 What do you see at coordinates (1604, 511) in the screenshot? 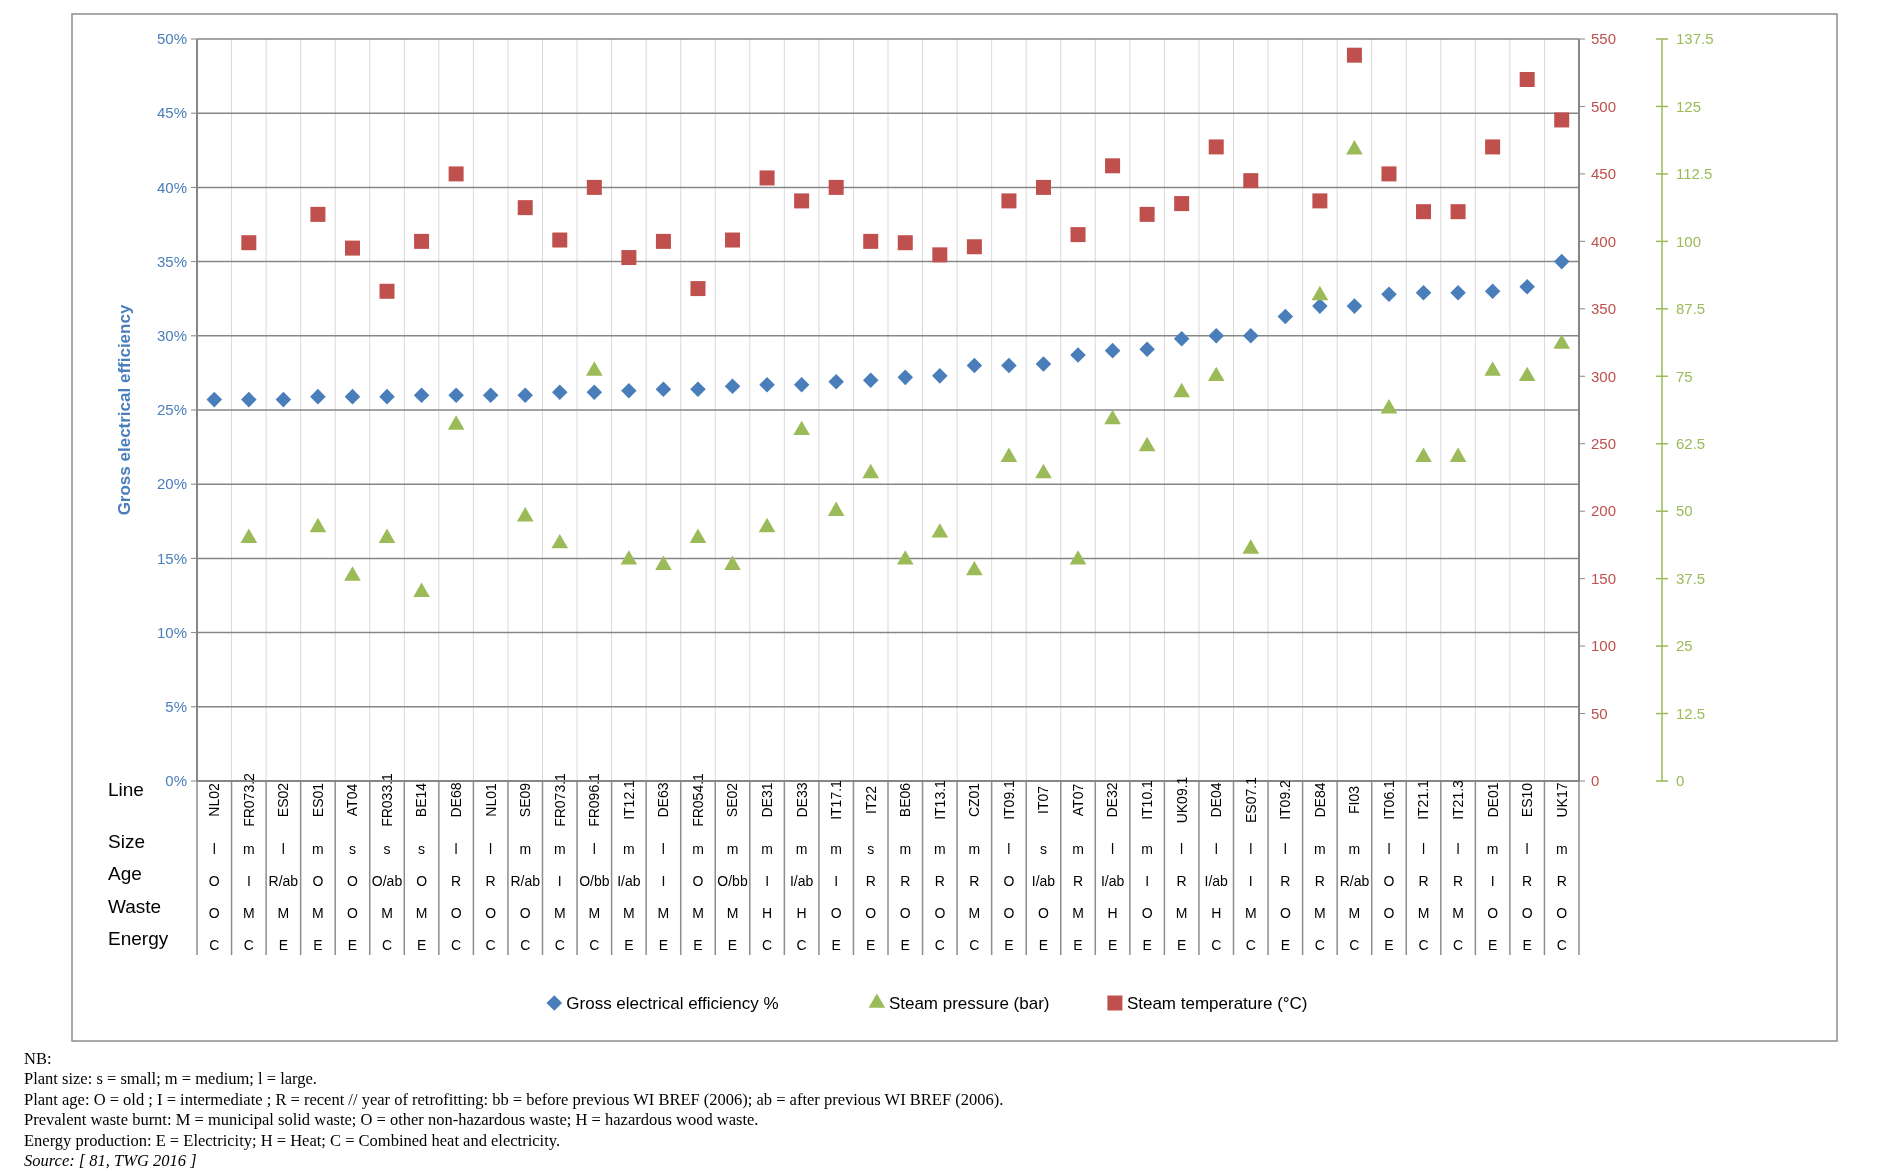
I see `y2-tick-label: 200` at bounding box center [1604, 511].